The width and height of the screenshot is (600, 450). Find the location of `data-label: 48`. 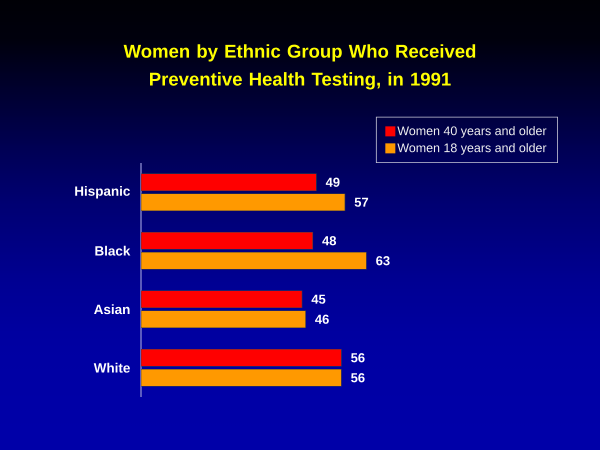

data-label: 48 is located at coordinates (329, 241).